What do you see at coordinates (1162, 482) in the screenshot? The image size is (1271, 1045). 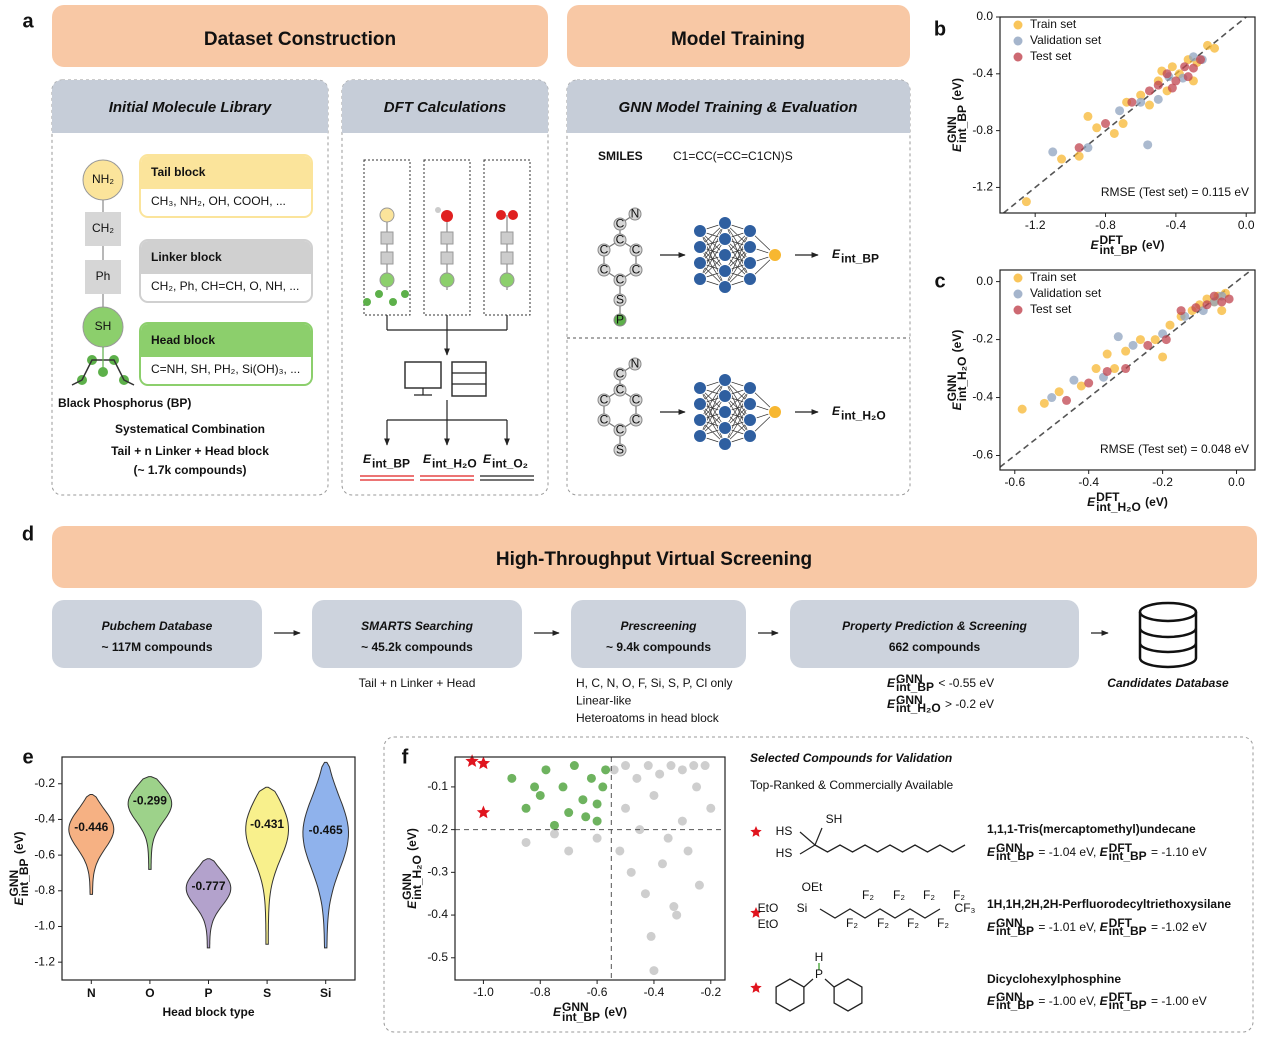 I see `x-tick-label: -0.2` at bounding box center [1162, 482].